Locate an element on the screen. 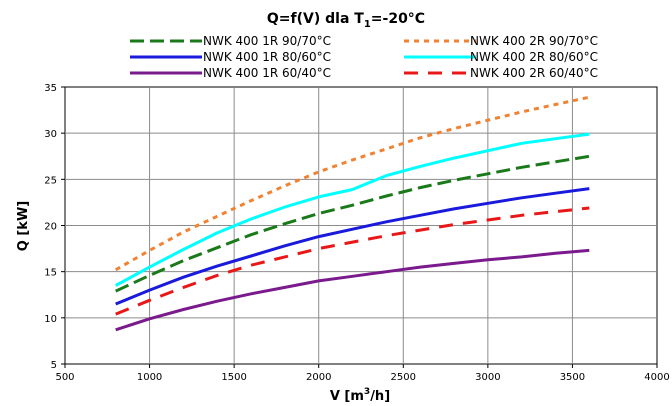 This screenshot has height=406, width=672. x-axis-ticks: 500 1000 1500 2000 2500 3000 3500 4000 is located at coordinates (362, 373).